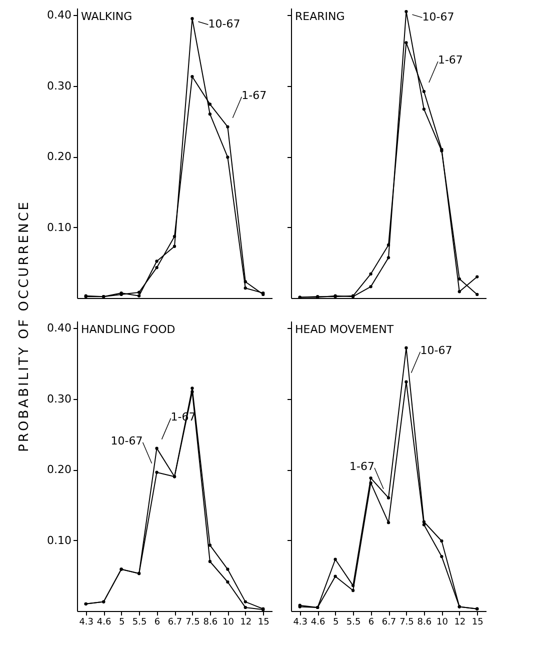 This screenshot has height=669, width=547. Describe the element at coordinates (24, 326) in the screenshot. I see `y-axis-title: PROBABILITY OF OCCURRENCE` at that location.